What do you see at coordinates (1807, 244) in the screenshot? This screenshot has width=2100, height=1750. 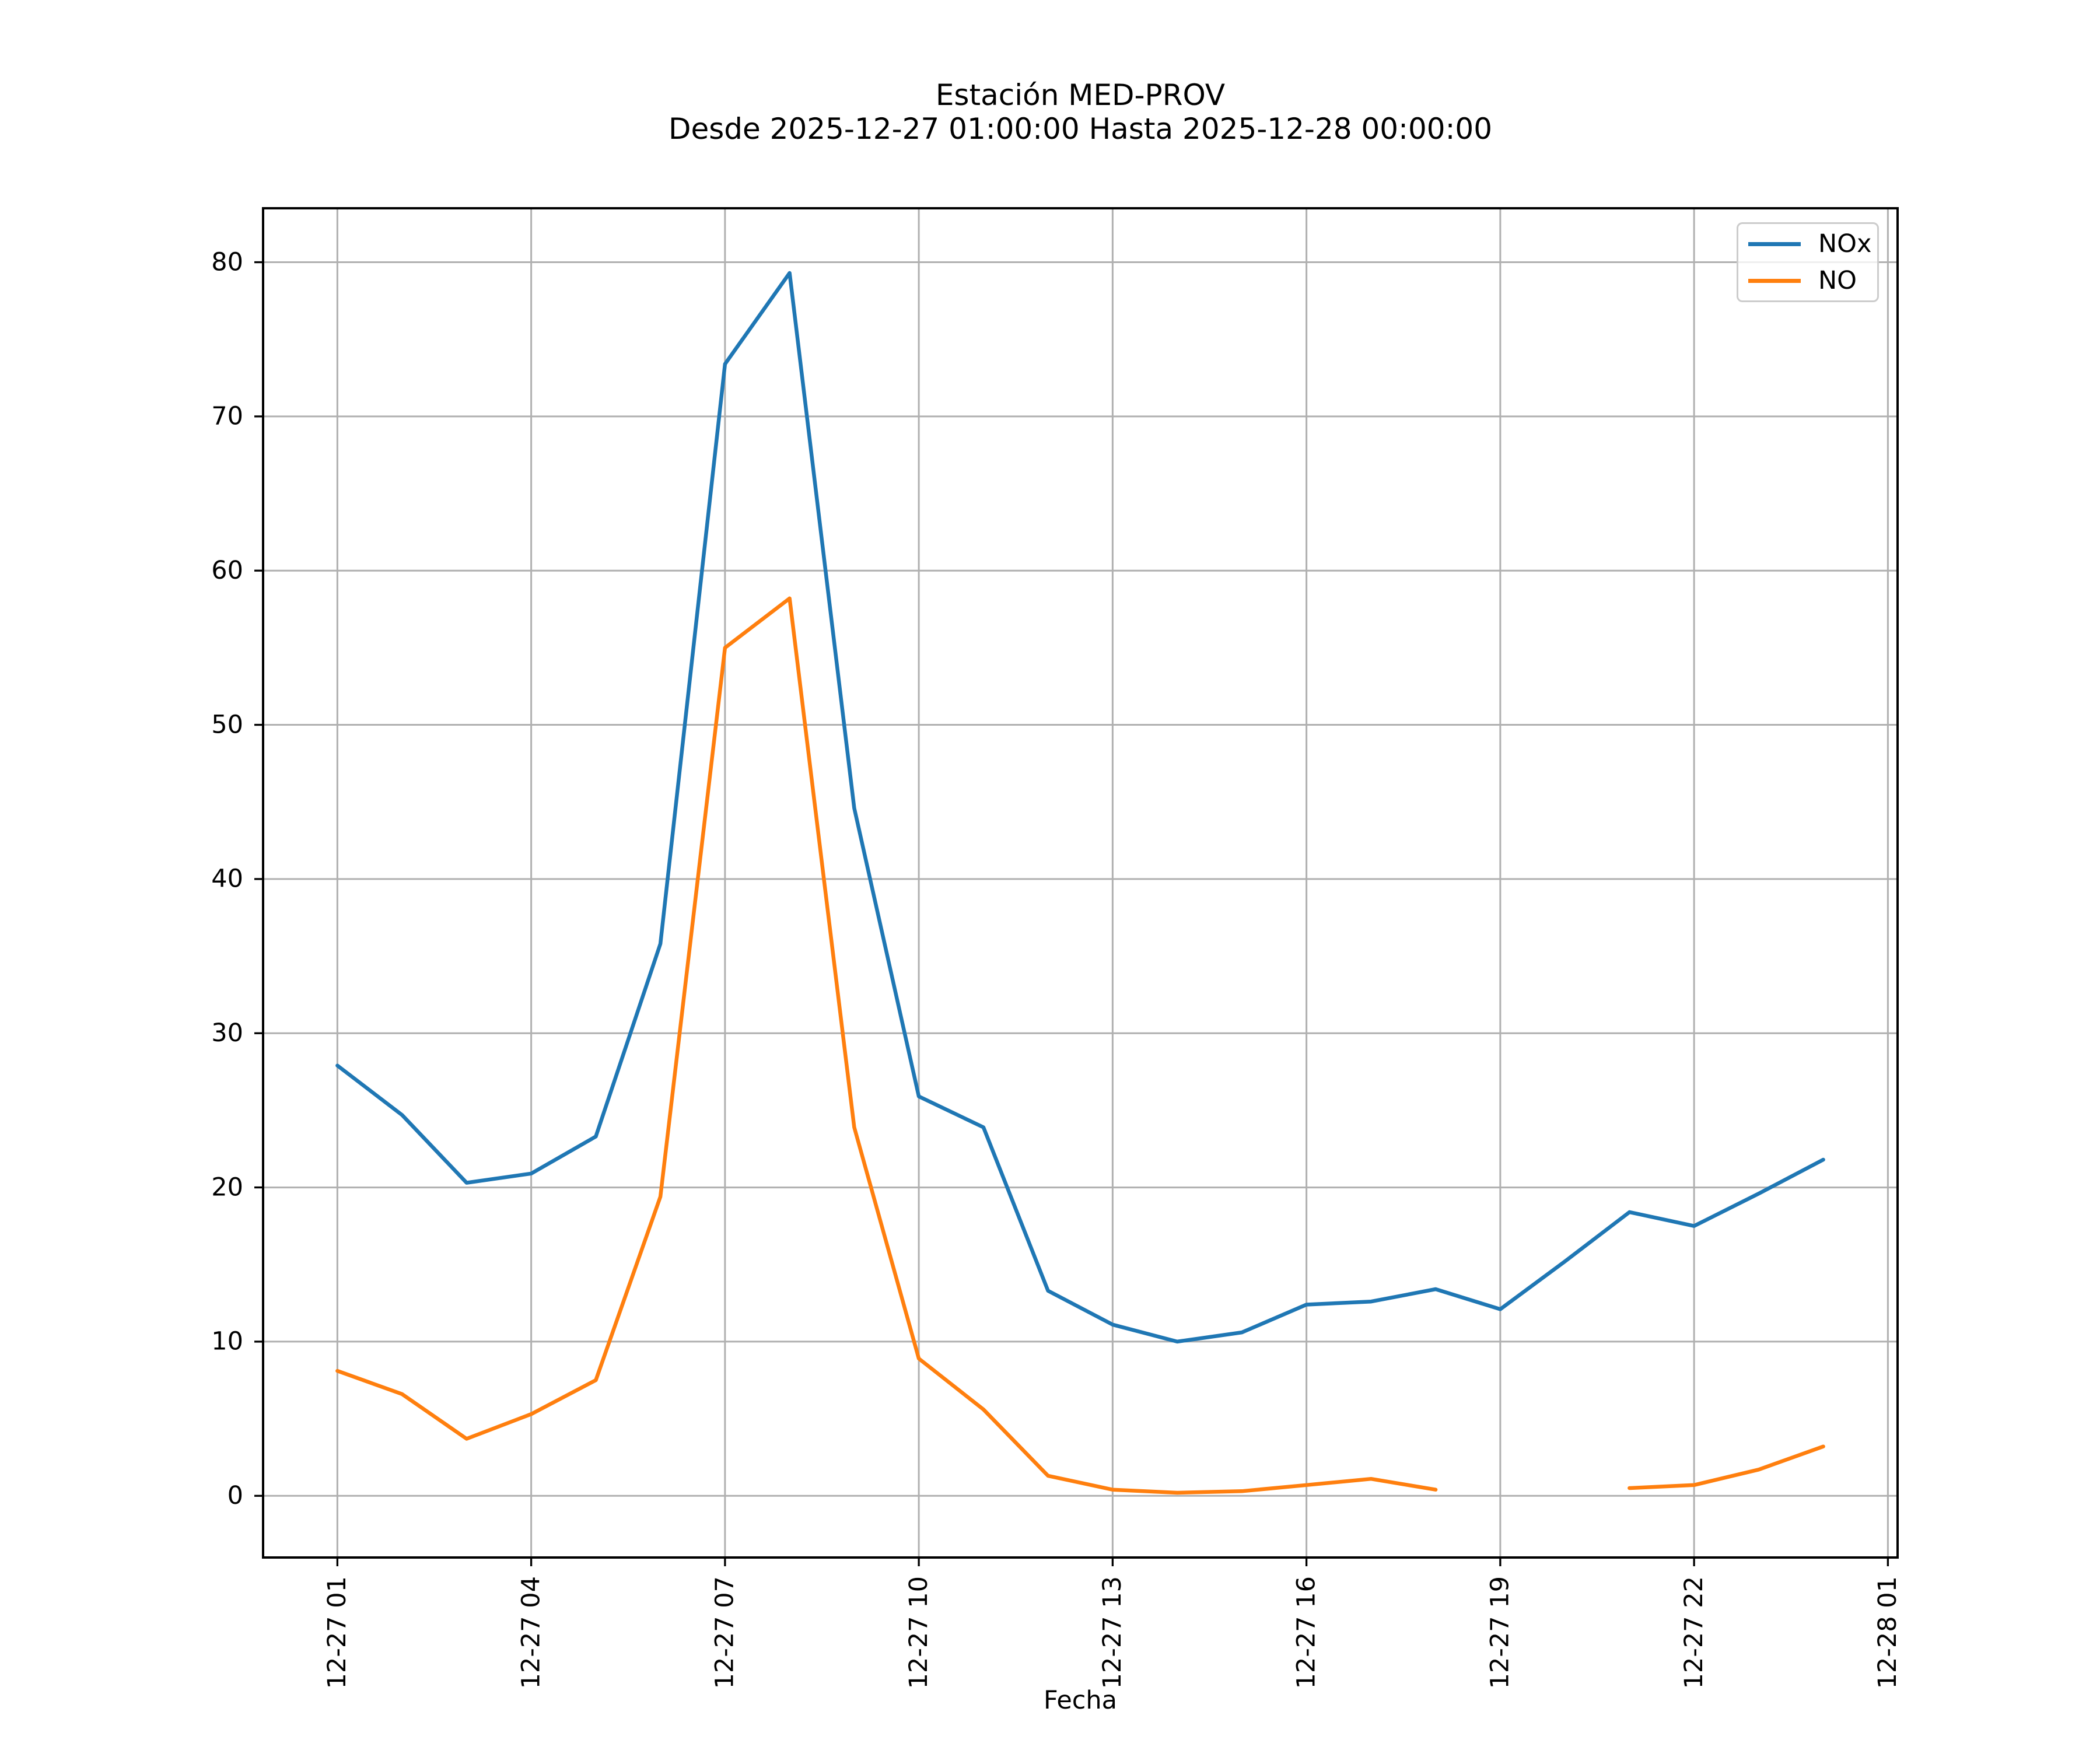 I see `legend-item-nox: NOx` at bounding box center [1807, 244].